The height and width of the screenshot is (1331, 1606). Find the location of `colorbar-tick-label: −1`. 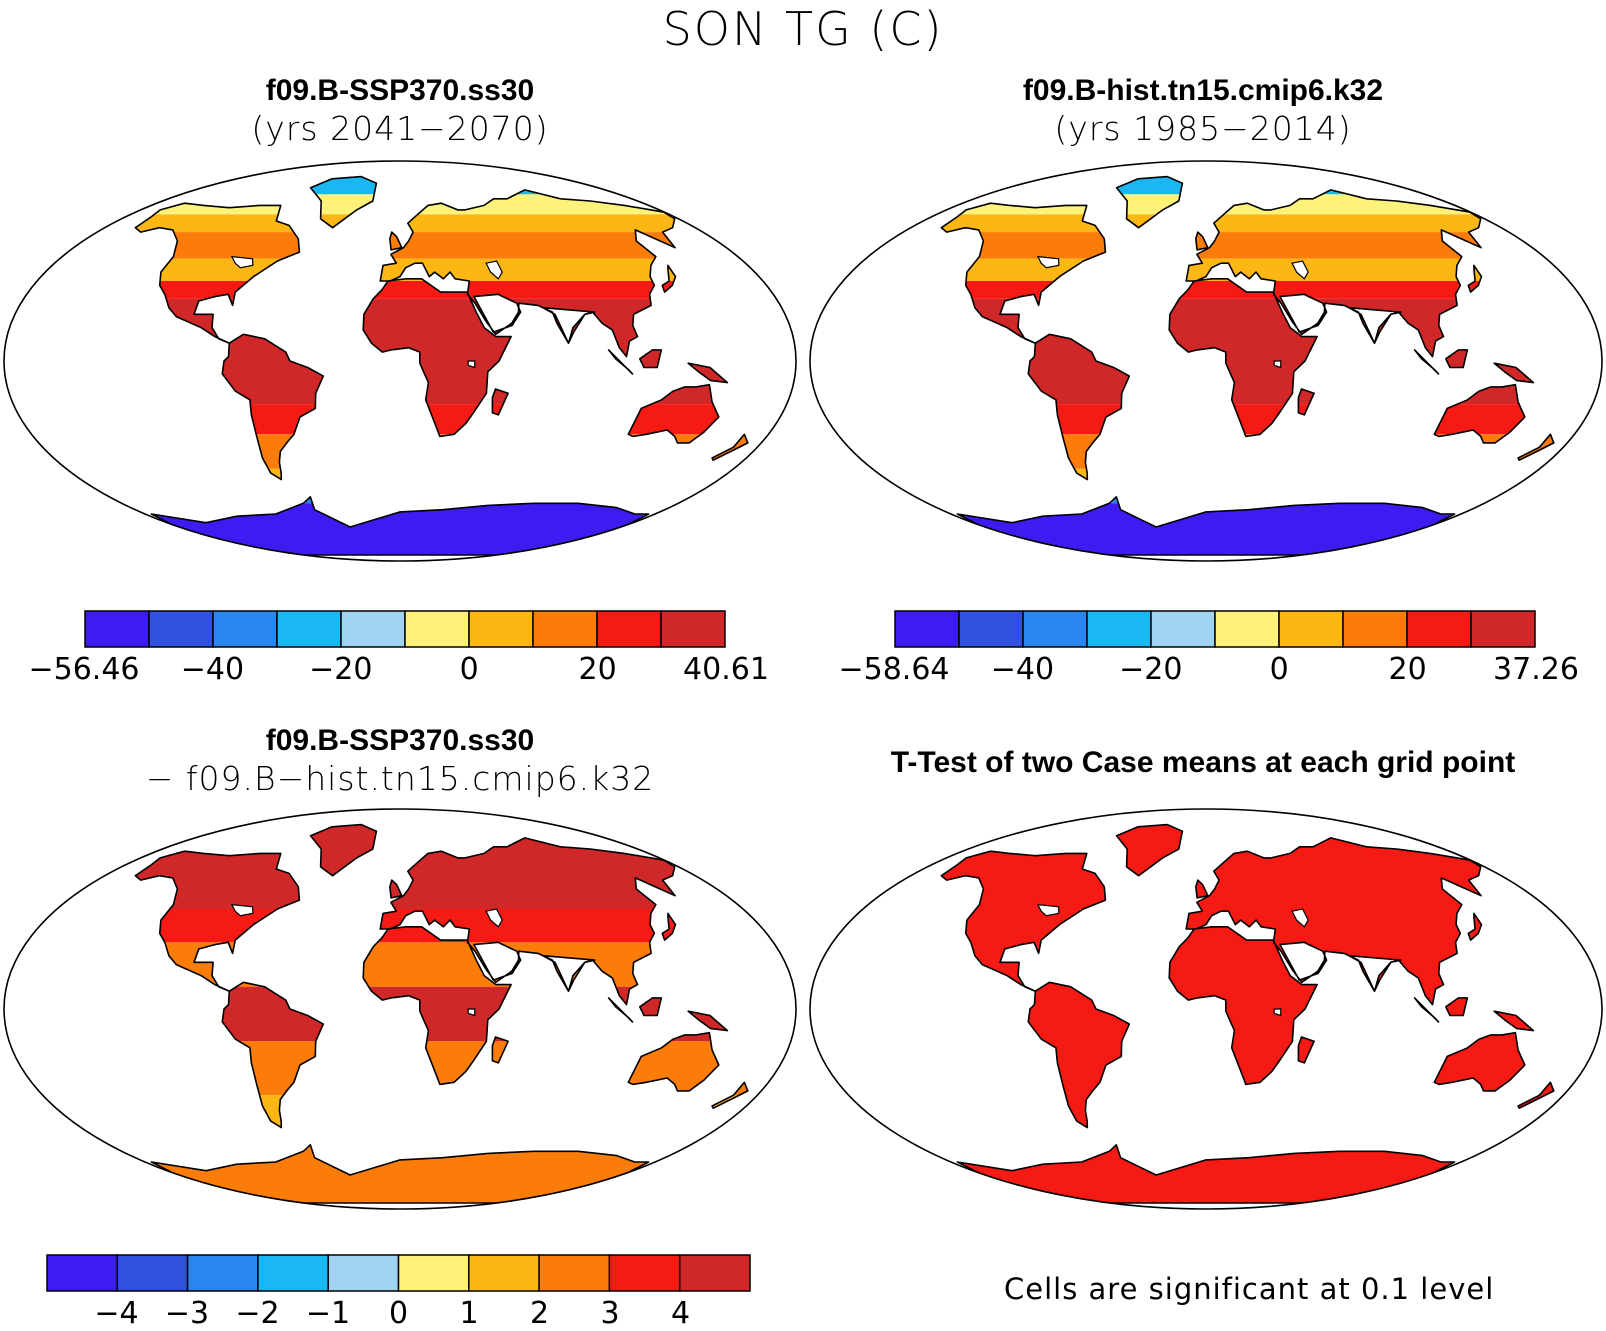

colorbar-tick-label: −1 is located at coordinates (328, 1313).